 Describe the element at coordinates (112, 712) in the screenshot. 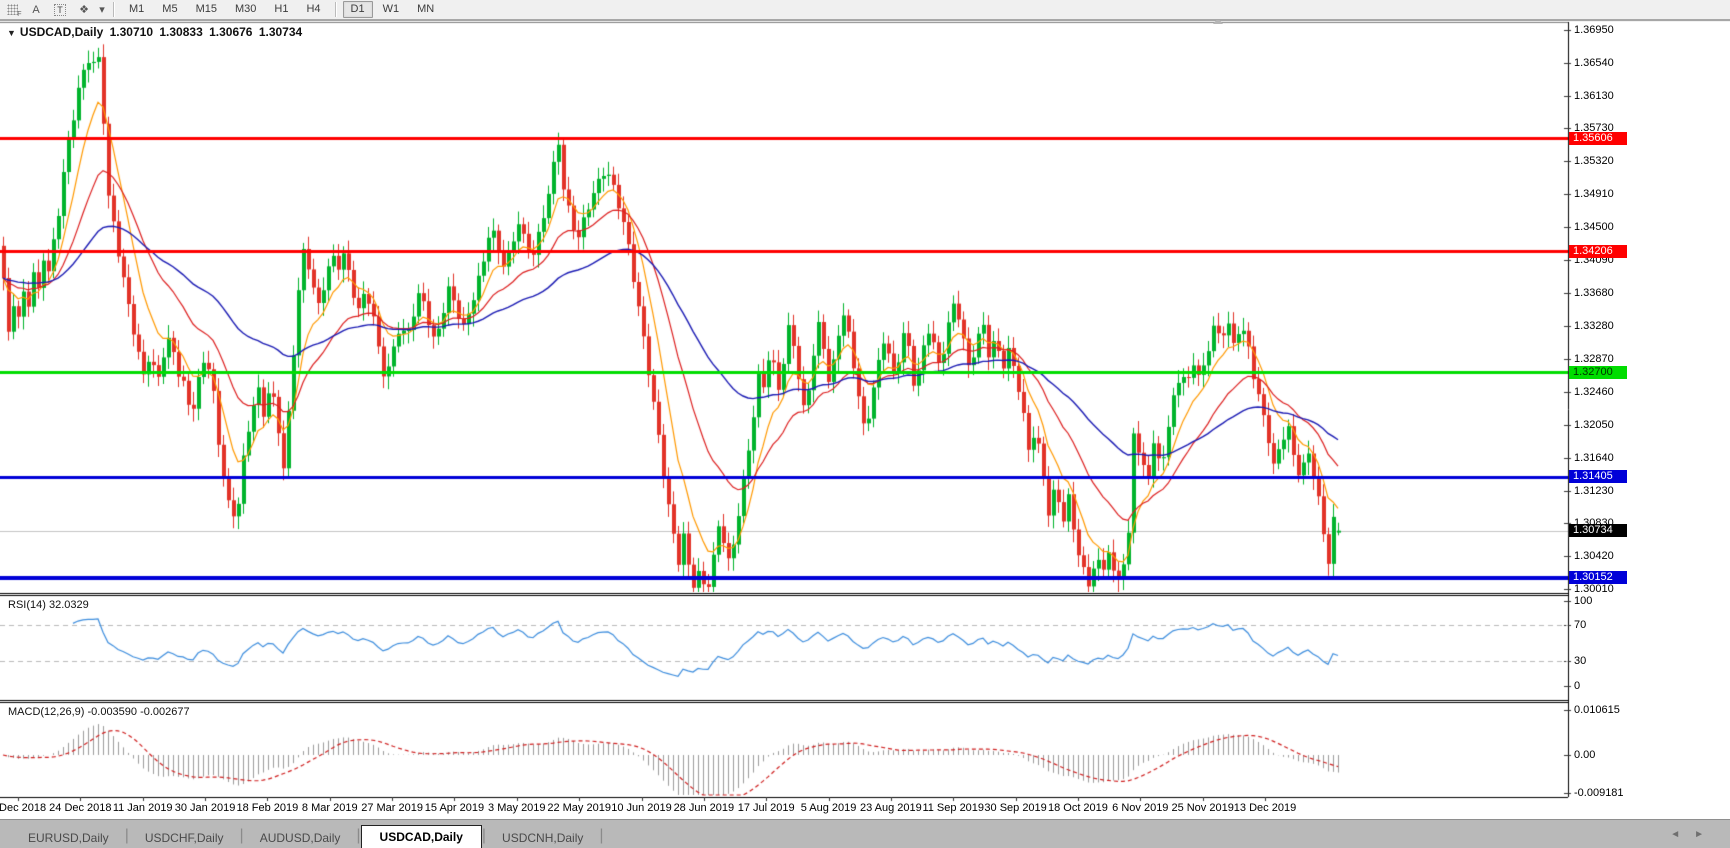

I see `macd-main-value: -0.003590` at that location.